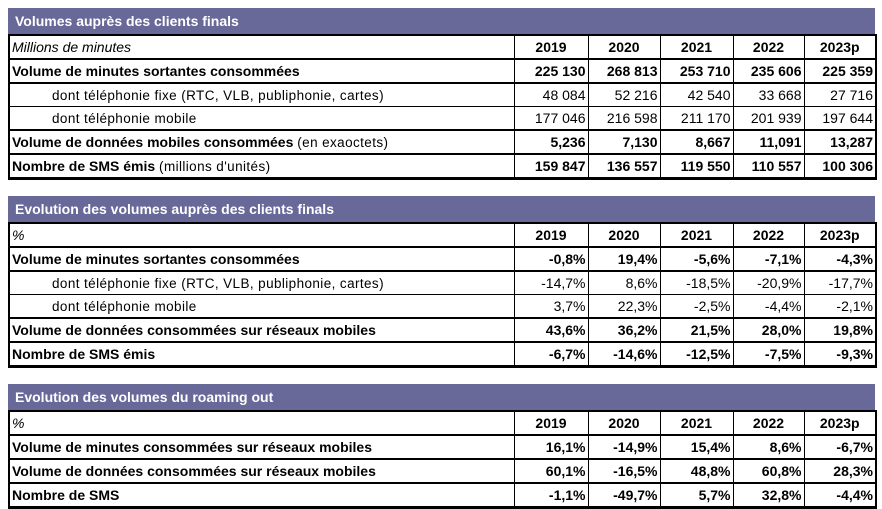  I want to click on row-value-cell: 32,8%, so click(768, 495).